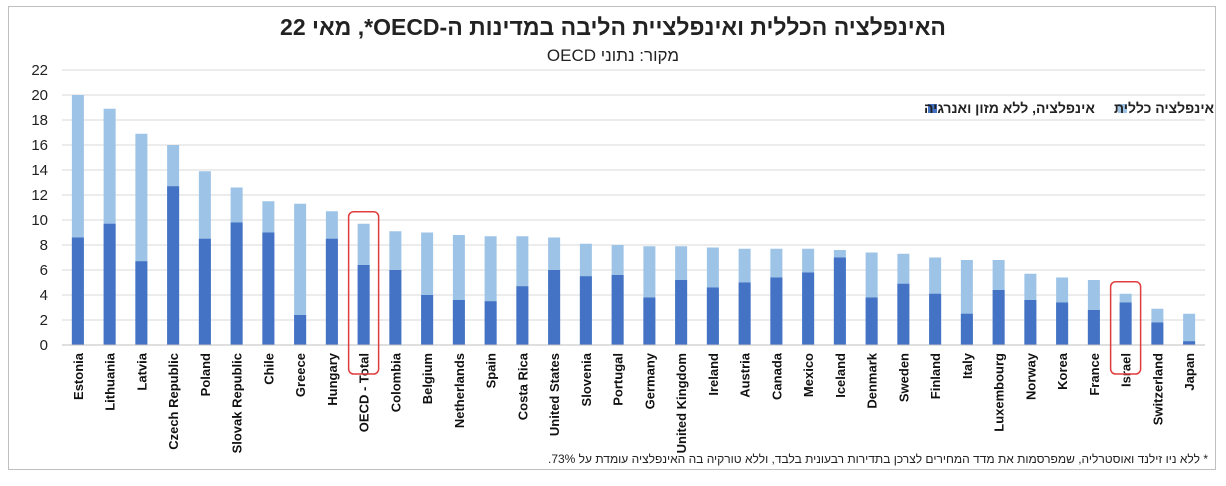 The height and width of the screenshot is (486, 1226). Describe the element at coordinates (586, 379) in the screenshot. I see `x-tick-label: Slovenia` at that location.